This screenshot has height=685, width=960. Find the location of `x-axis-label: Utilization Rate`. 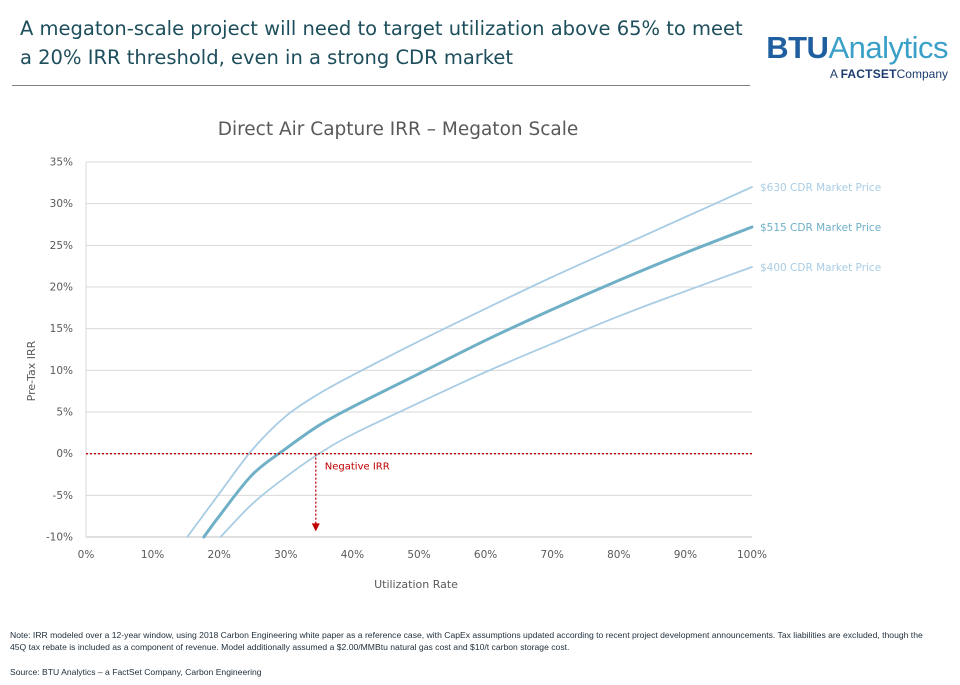

x-axis-label: Utilization Rate is located at coordinates (416, 584).